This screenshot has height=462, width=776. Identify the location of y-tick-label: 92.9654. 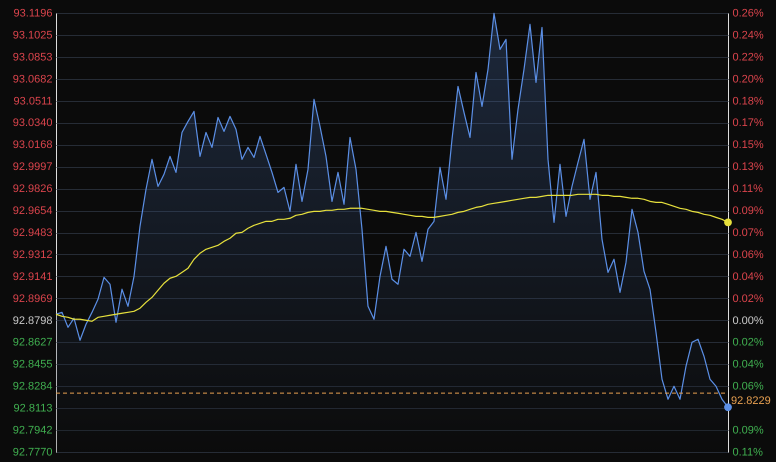
(32, 211).